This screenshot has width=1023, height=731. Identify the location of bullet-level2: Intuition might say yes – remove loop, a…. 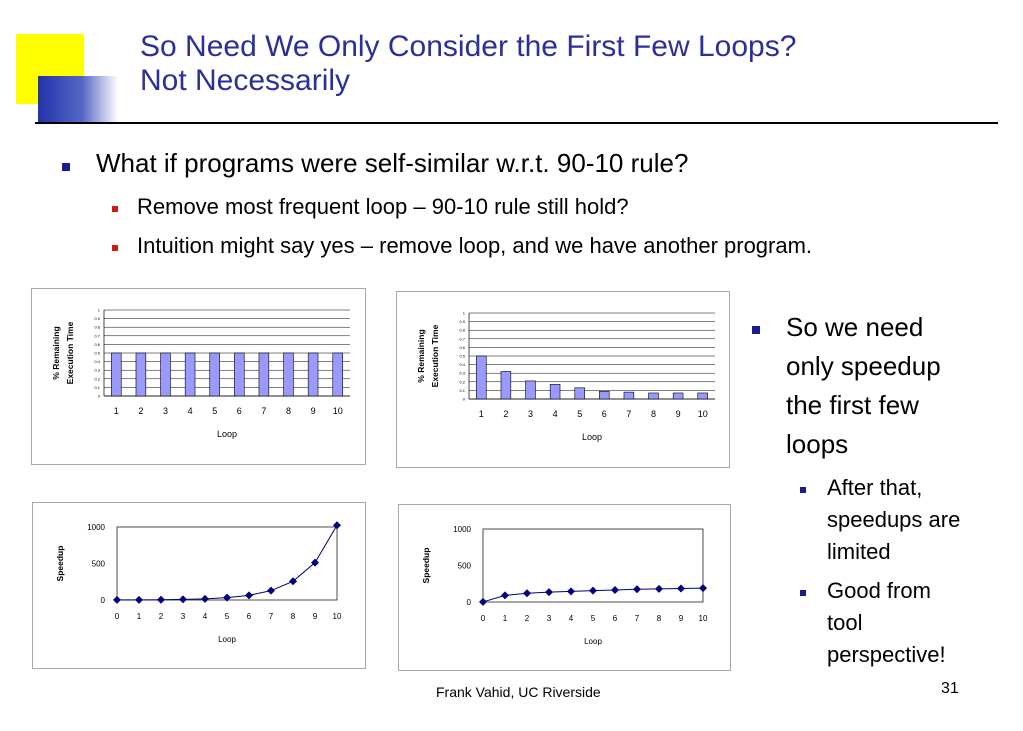
(475, 245).